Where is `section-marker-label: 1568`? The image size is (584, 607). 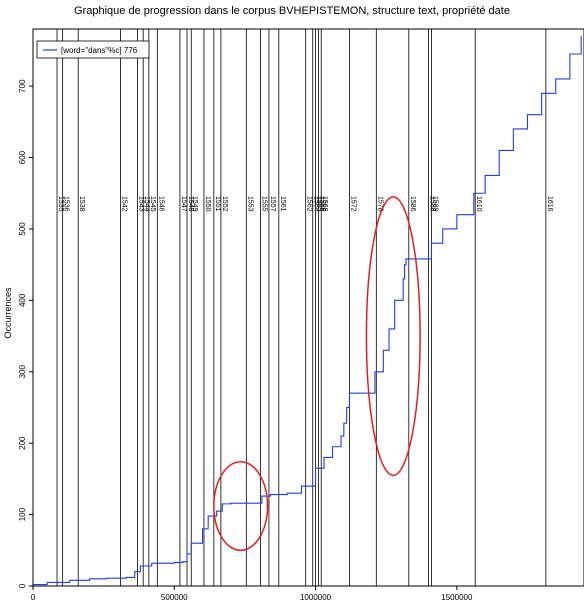
section-marker-label: 1568 is located at coordinates (324, 204).